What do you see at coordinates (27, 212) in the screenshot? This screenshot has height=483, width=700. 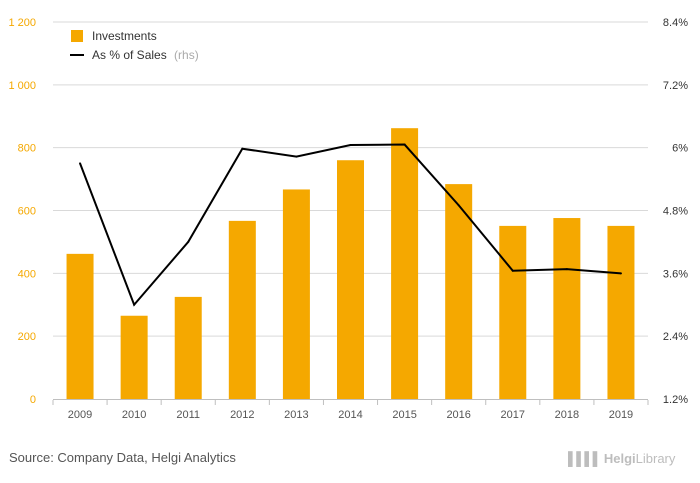 I see `left-tick-label: 600` at bounding box center [27, 212].